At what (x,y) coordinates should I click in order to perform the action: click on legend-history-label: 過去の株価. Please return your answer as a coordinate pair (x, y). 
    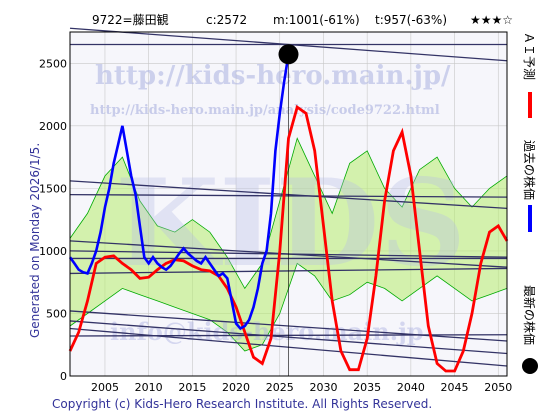
    Looking at the image, I should click on (529, 170).